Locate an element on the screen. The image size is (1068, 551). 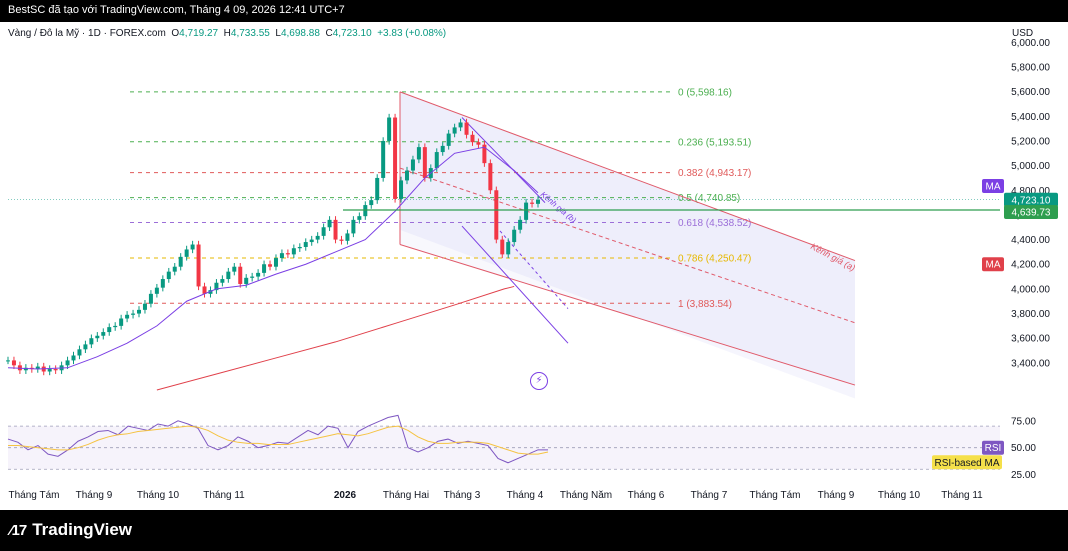
rsi-tick-label: 75.00 is located at coordinates (1023, 421).